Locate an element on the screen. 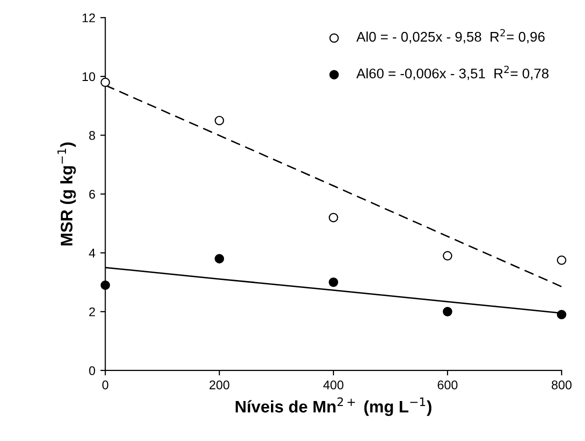  x-tick-label: 800 is located at coordinates (562, 385).